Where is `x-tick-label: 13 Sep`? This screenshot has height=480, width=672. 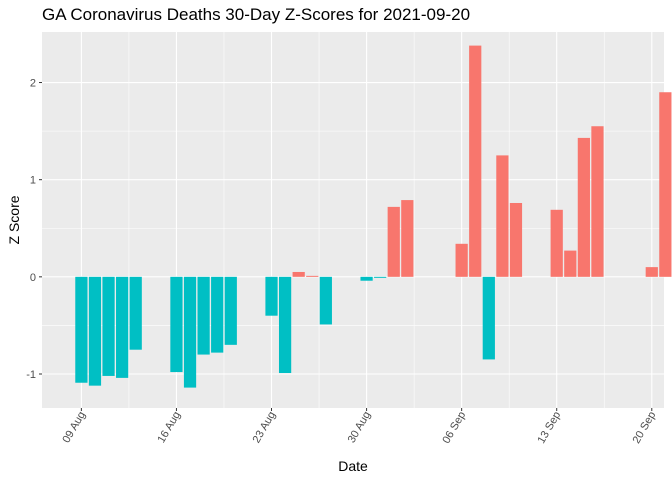
x-tick-label: 13 Sep is located at coordinates (549, 428).